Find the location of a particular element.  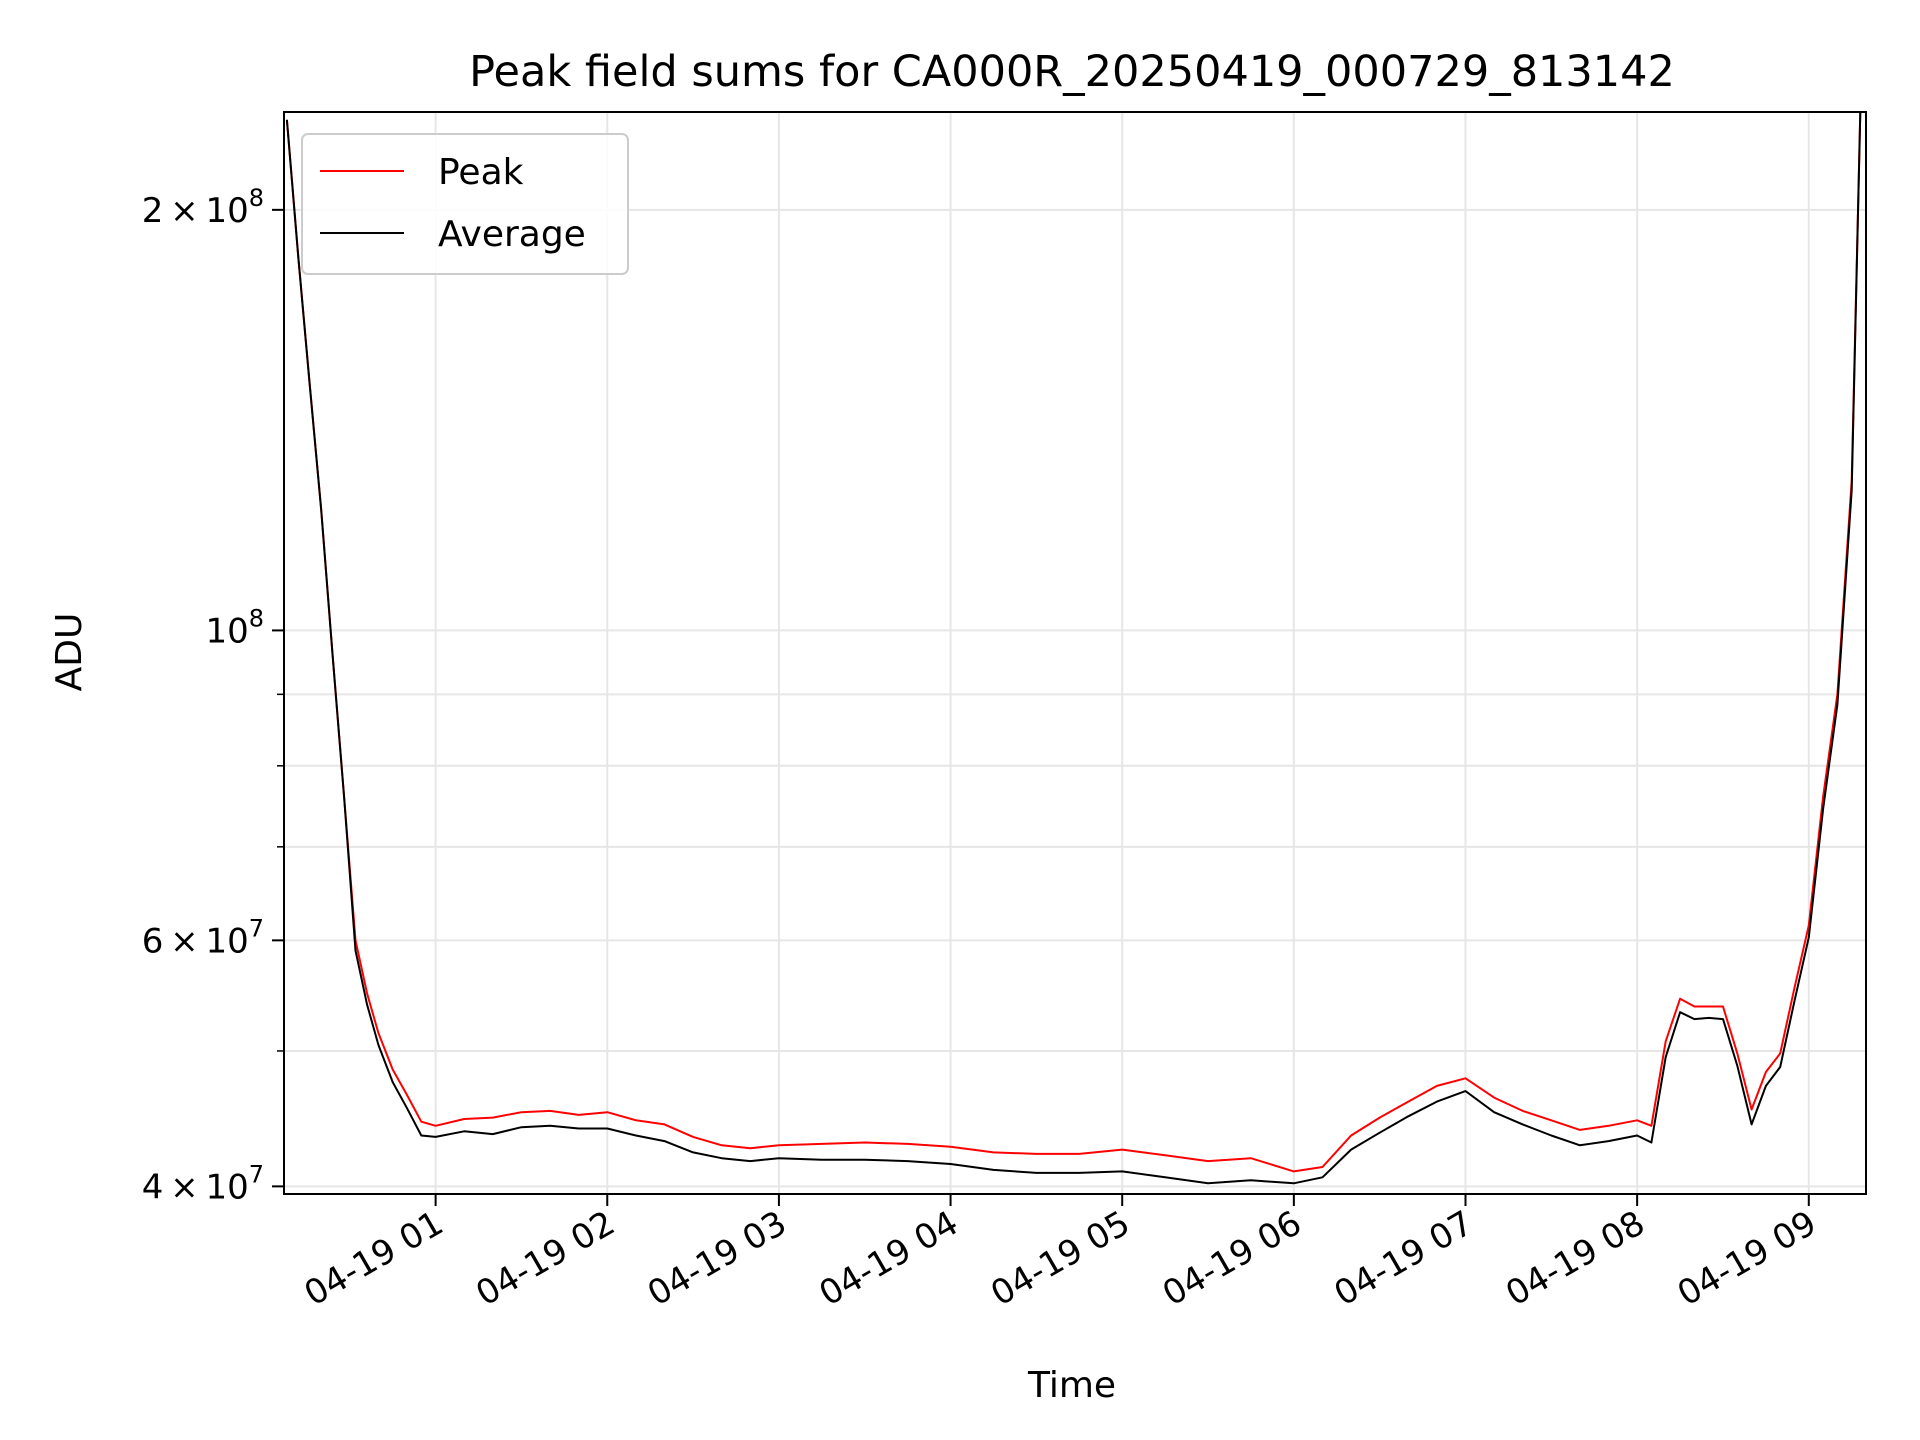

y-tick-base: 6 × 10 is located at coordinates (195, 941).